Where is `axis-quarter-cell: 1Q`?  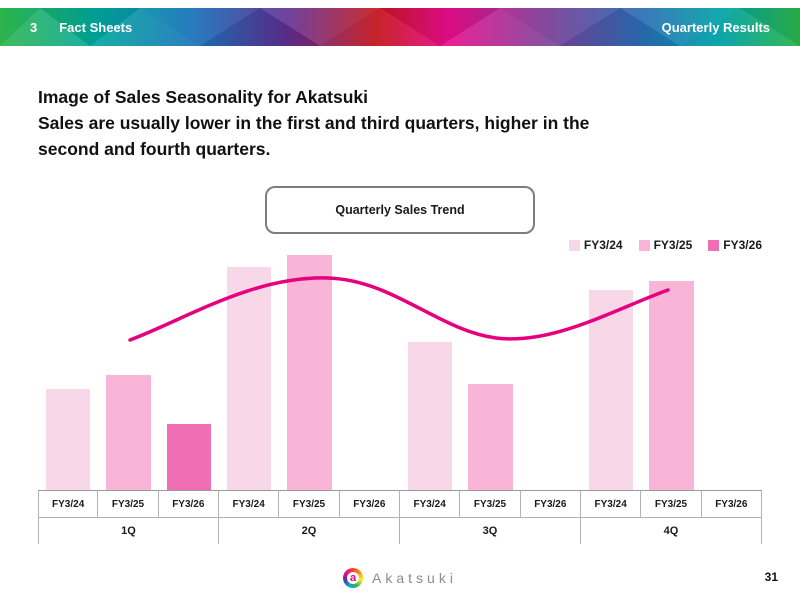
axis-quarter-cell: 1Q is located at coordinates (128, 531).